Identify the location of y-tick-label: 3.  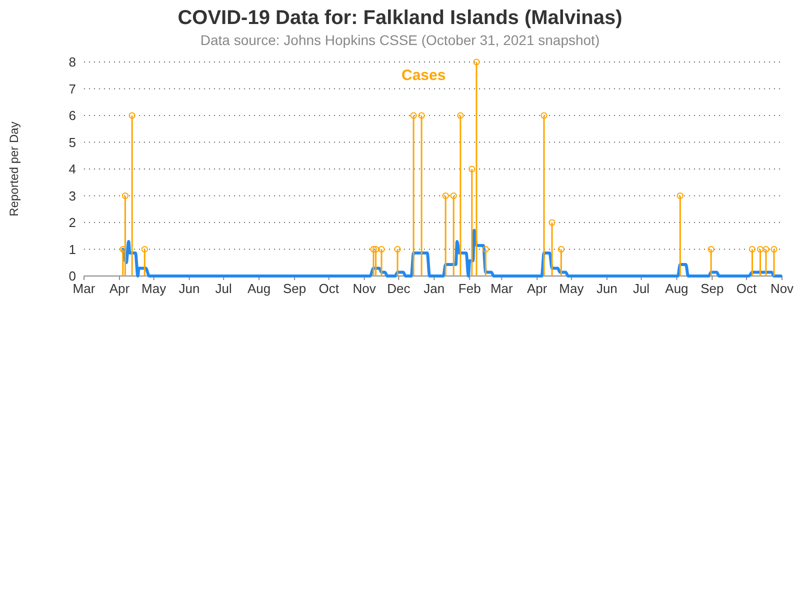
(72, 196).